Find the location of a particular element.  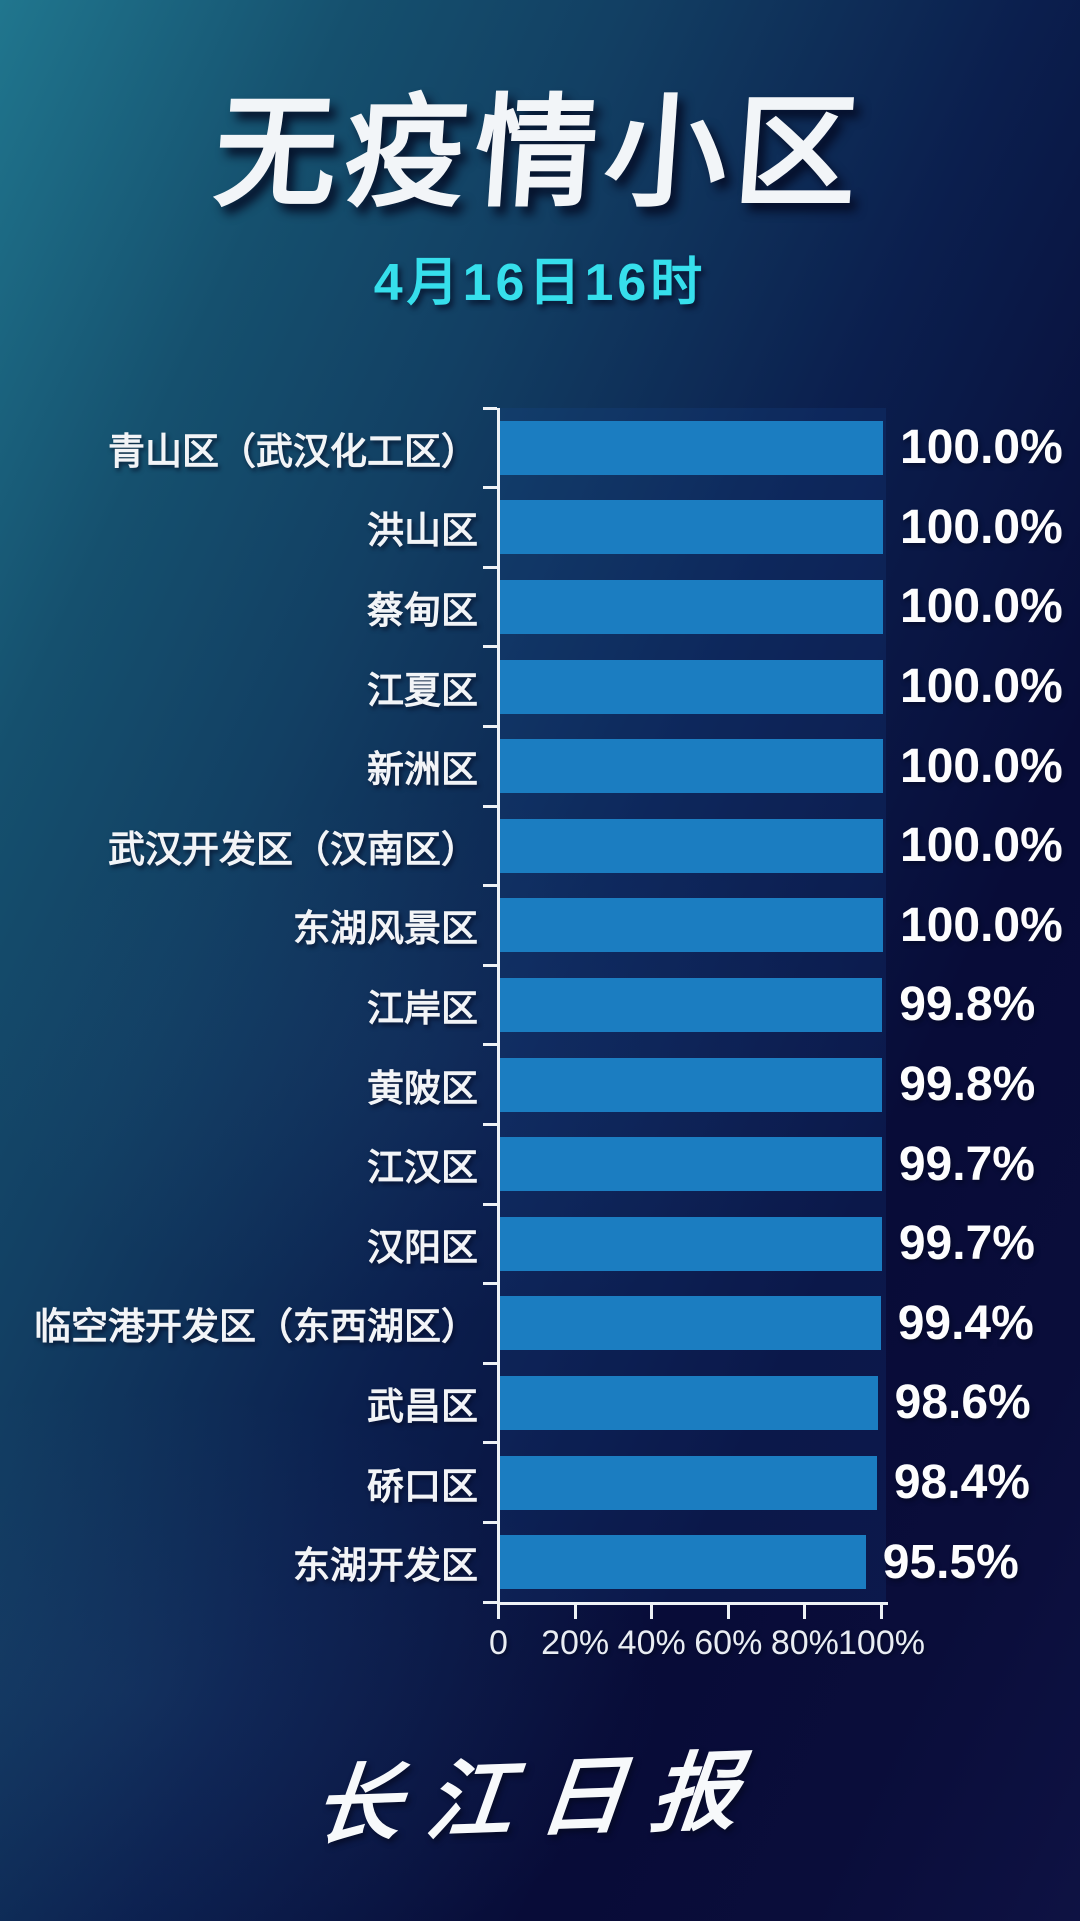

chart-row: 江岸区 99.8% is located at coordinates (540, 1005).